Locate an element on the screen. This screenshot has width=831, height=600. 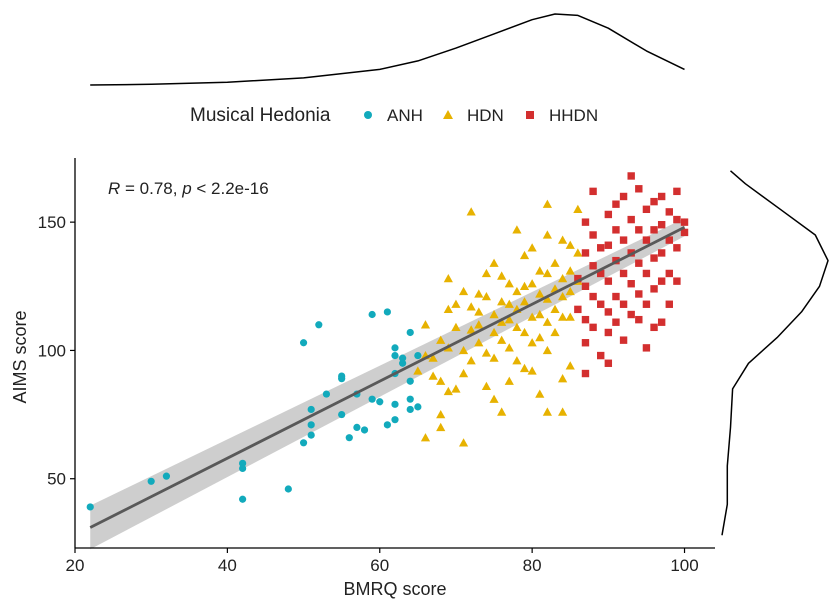
r-value: = 0.78, is located at coordinates (151, 188).